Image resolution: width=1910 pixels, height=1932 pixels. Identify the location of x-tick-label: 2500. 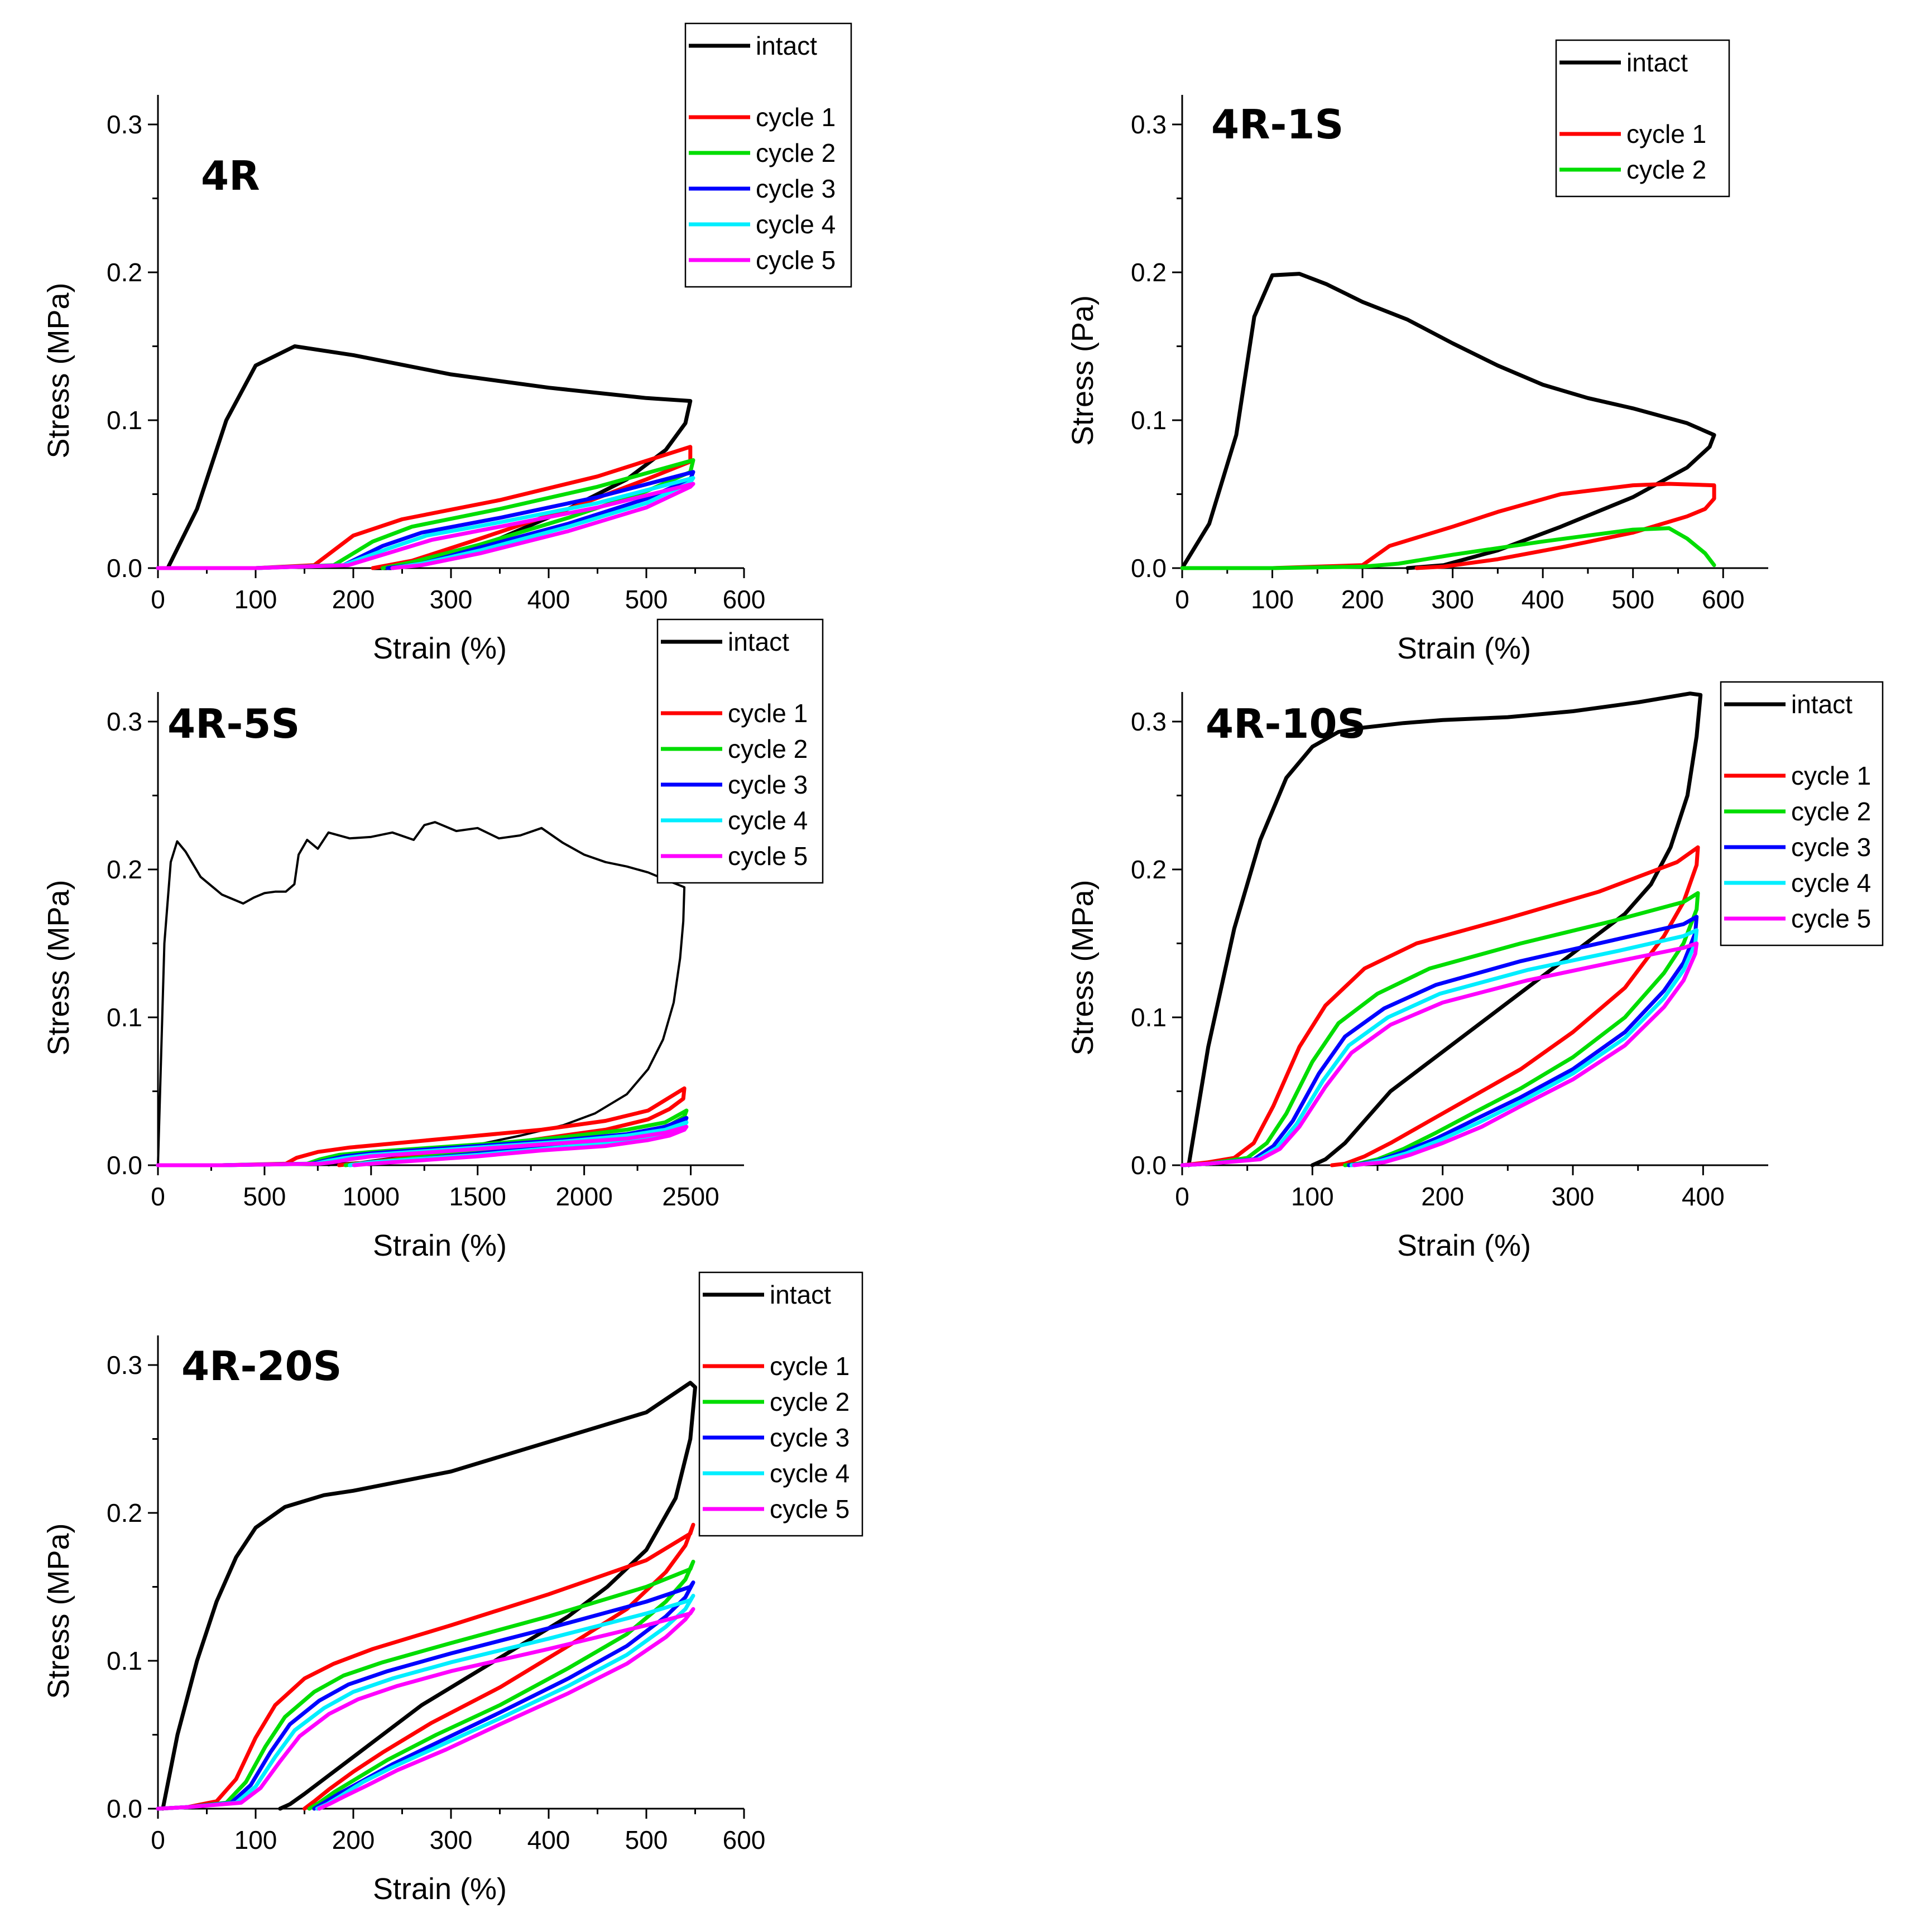
(690, 1196).